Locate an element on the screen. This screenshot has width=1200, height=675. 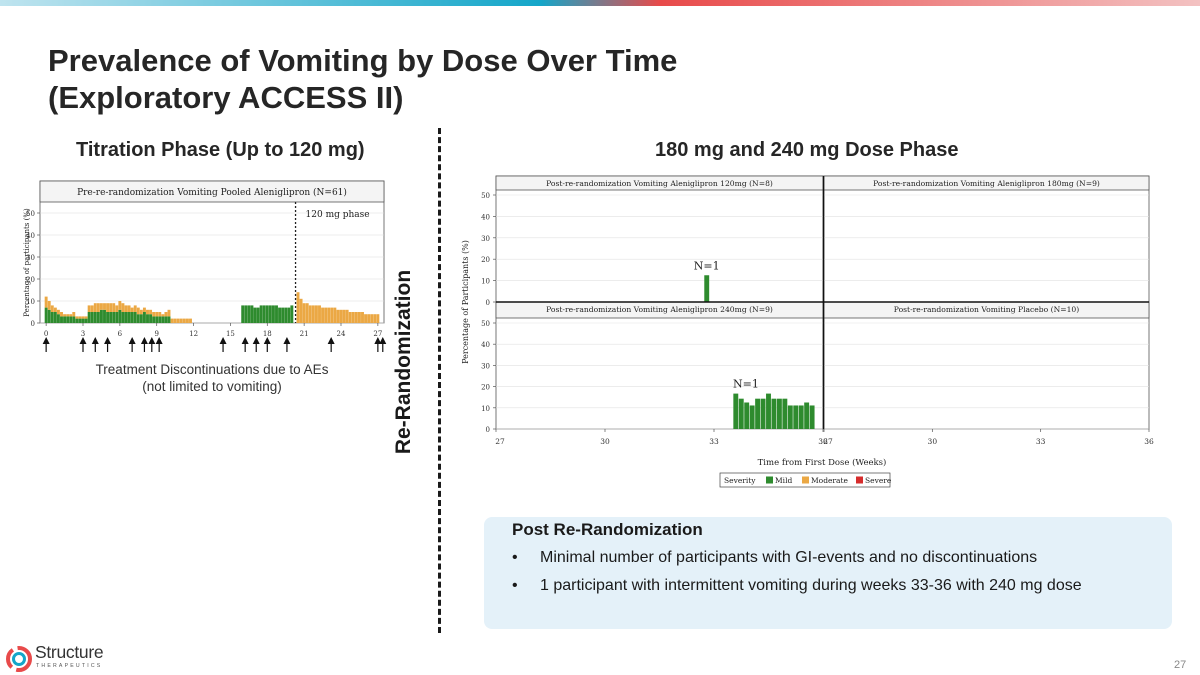
x-tick-label: 33 is located at coordinates (714, 441).